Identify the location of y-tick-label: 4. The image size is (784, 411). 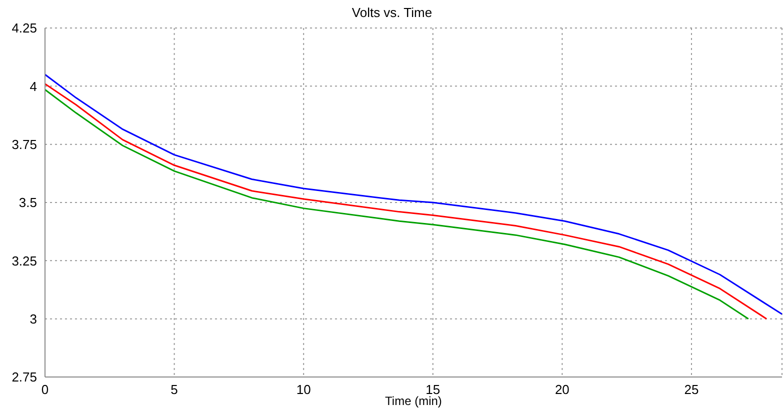
(33, 86).